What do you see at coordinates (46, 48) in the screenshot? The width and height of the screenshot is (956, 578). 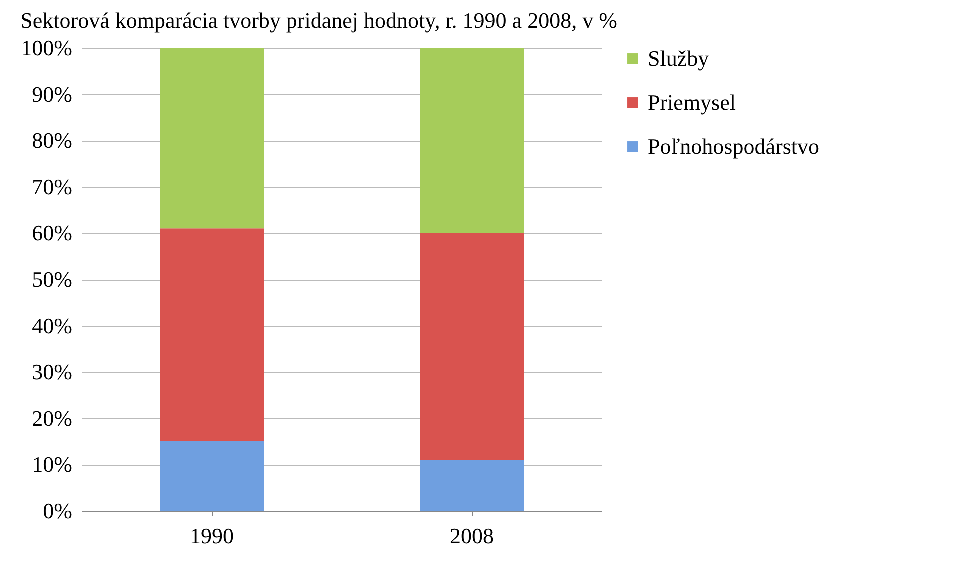 I see `y-tick-label: 100%` at bounding box center [46, 48].